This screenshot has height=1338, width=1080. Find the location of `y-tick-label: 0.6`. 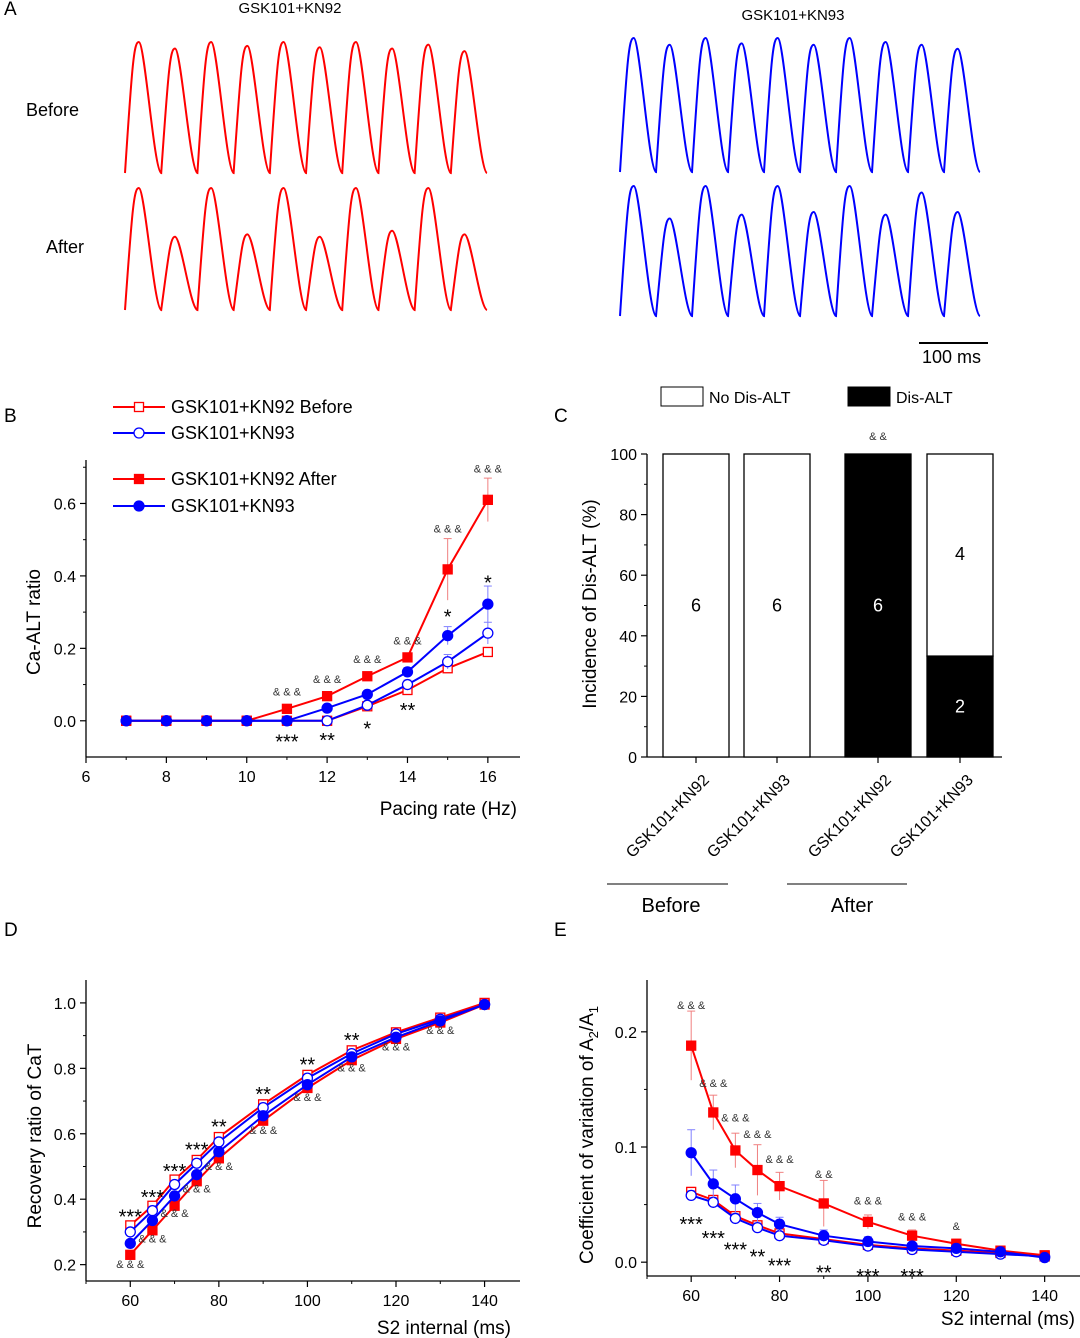

y-tick-label: 0.6 is located at coordinates (65, 504).